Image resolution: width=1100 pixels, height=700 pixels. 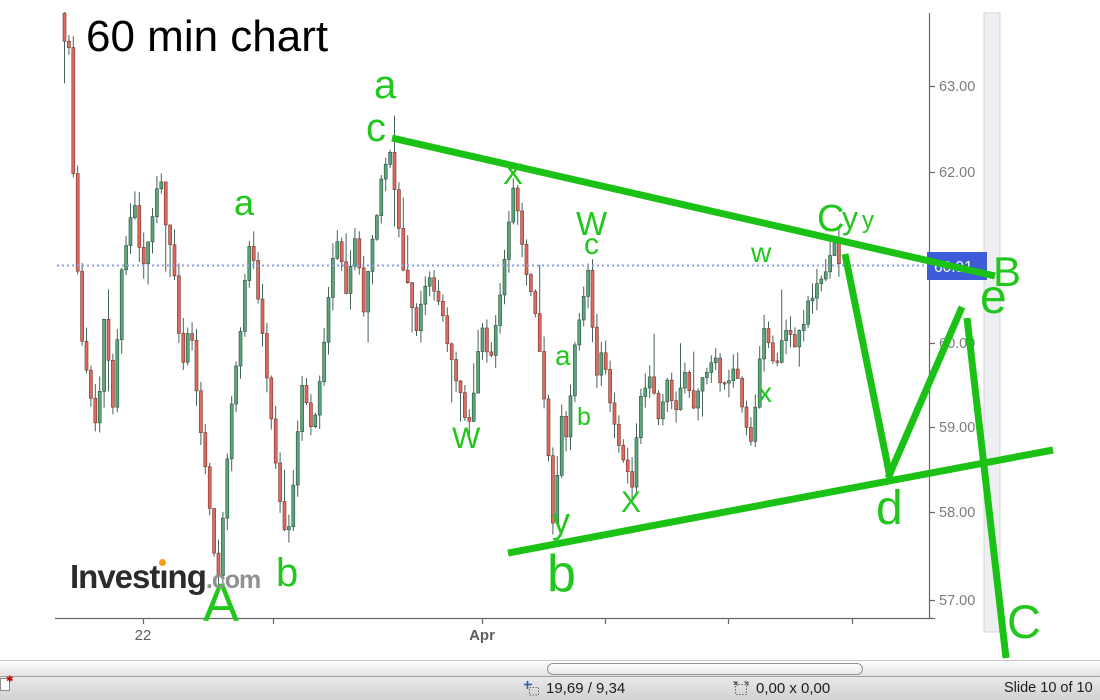 I want to click on zigzag-down-leg, so click(x=867, y=365).